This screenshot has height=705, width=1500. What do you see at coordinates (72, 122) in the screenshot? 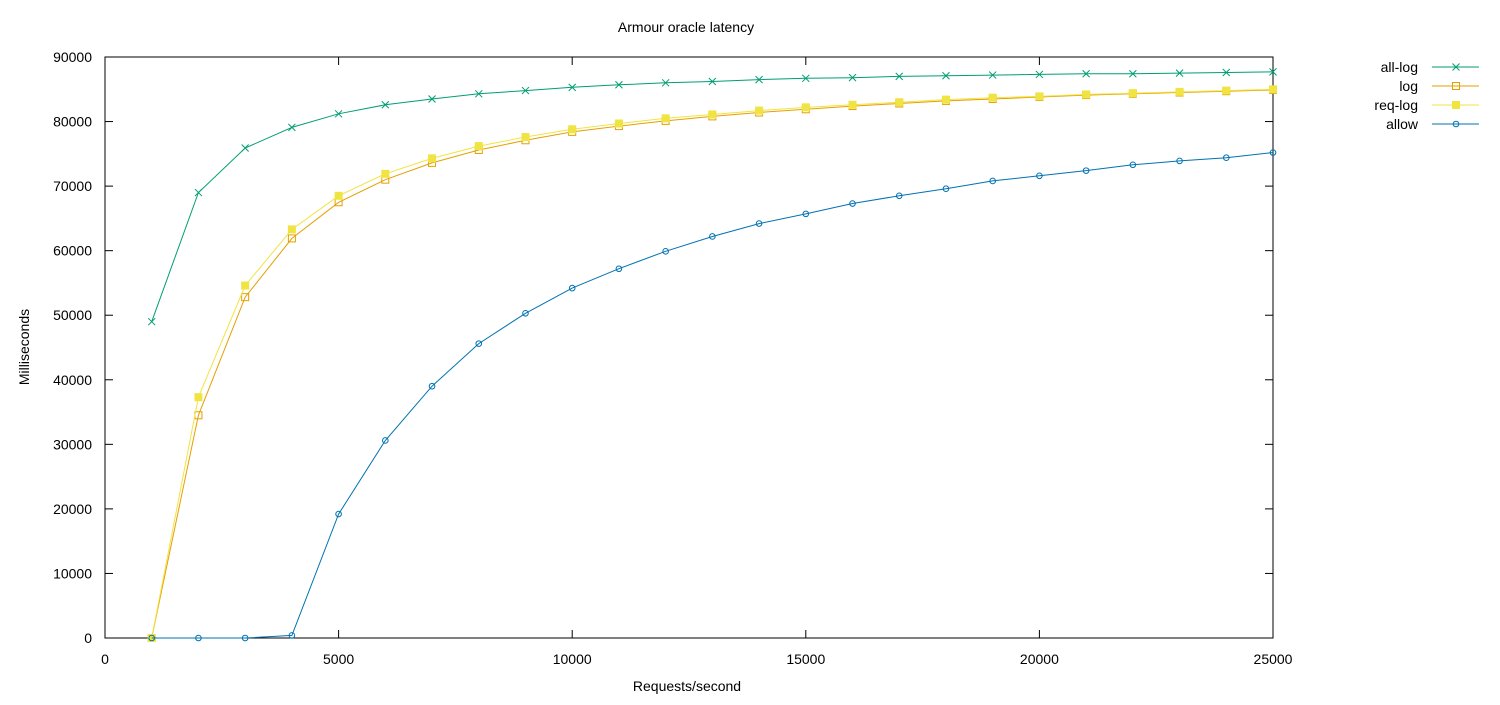
I see `y-tick-label: 80000` at bounding box center [72, 122].